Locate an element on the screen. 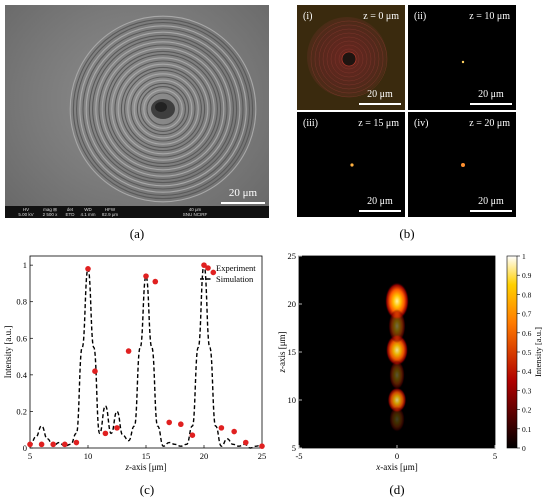 The image size is (550, 504). tile-3-roman: (iii) is located at coordinates (310, 123).